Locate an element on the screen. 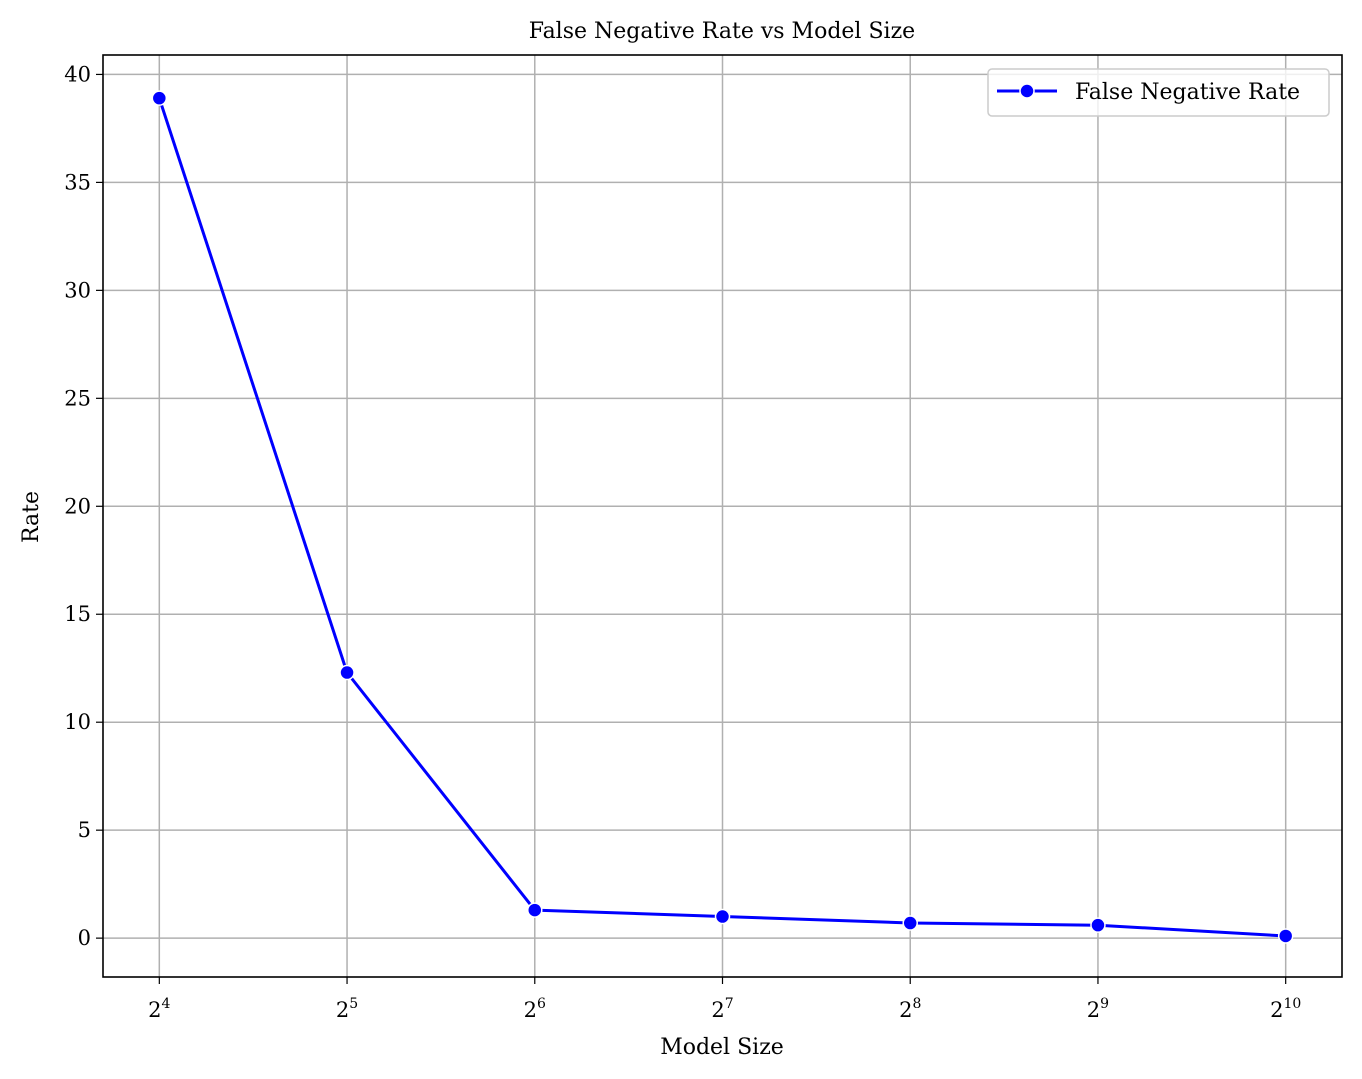  y-tick-label: 40 is located at coordinates (77, 74).